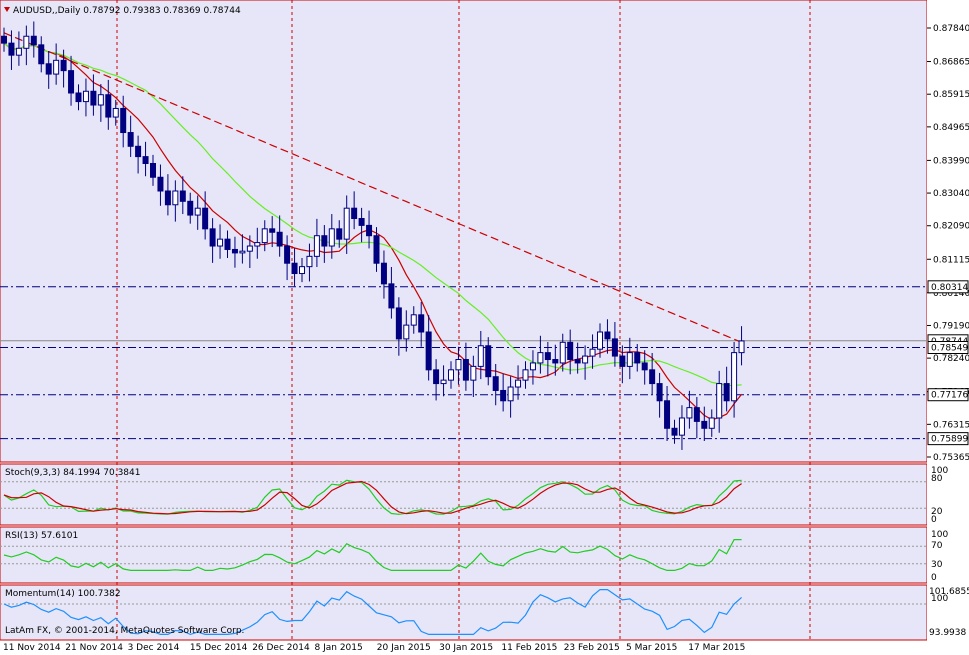 This screenshot has height=655, width=969. Describe the element at coordinates (939, 599) in the screenshot. I see `momentum-tick-100: 100` at that location.